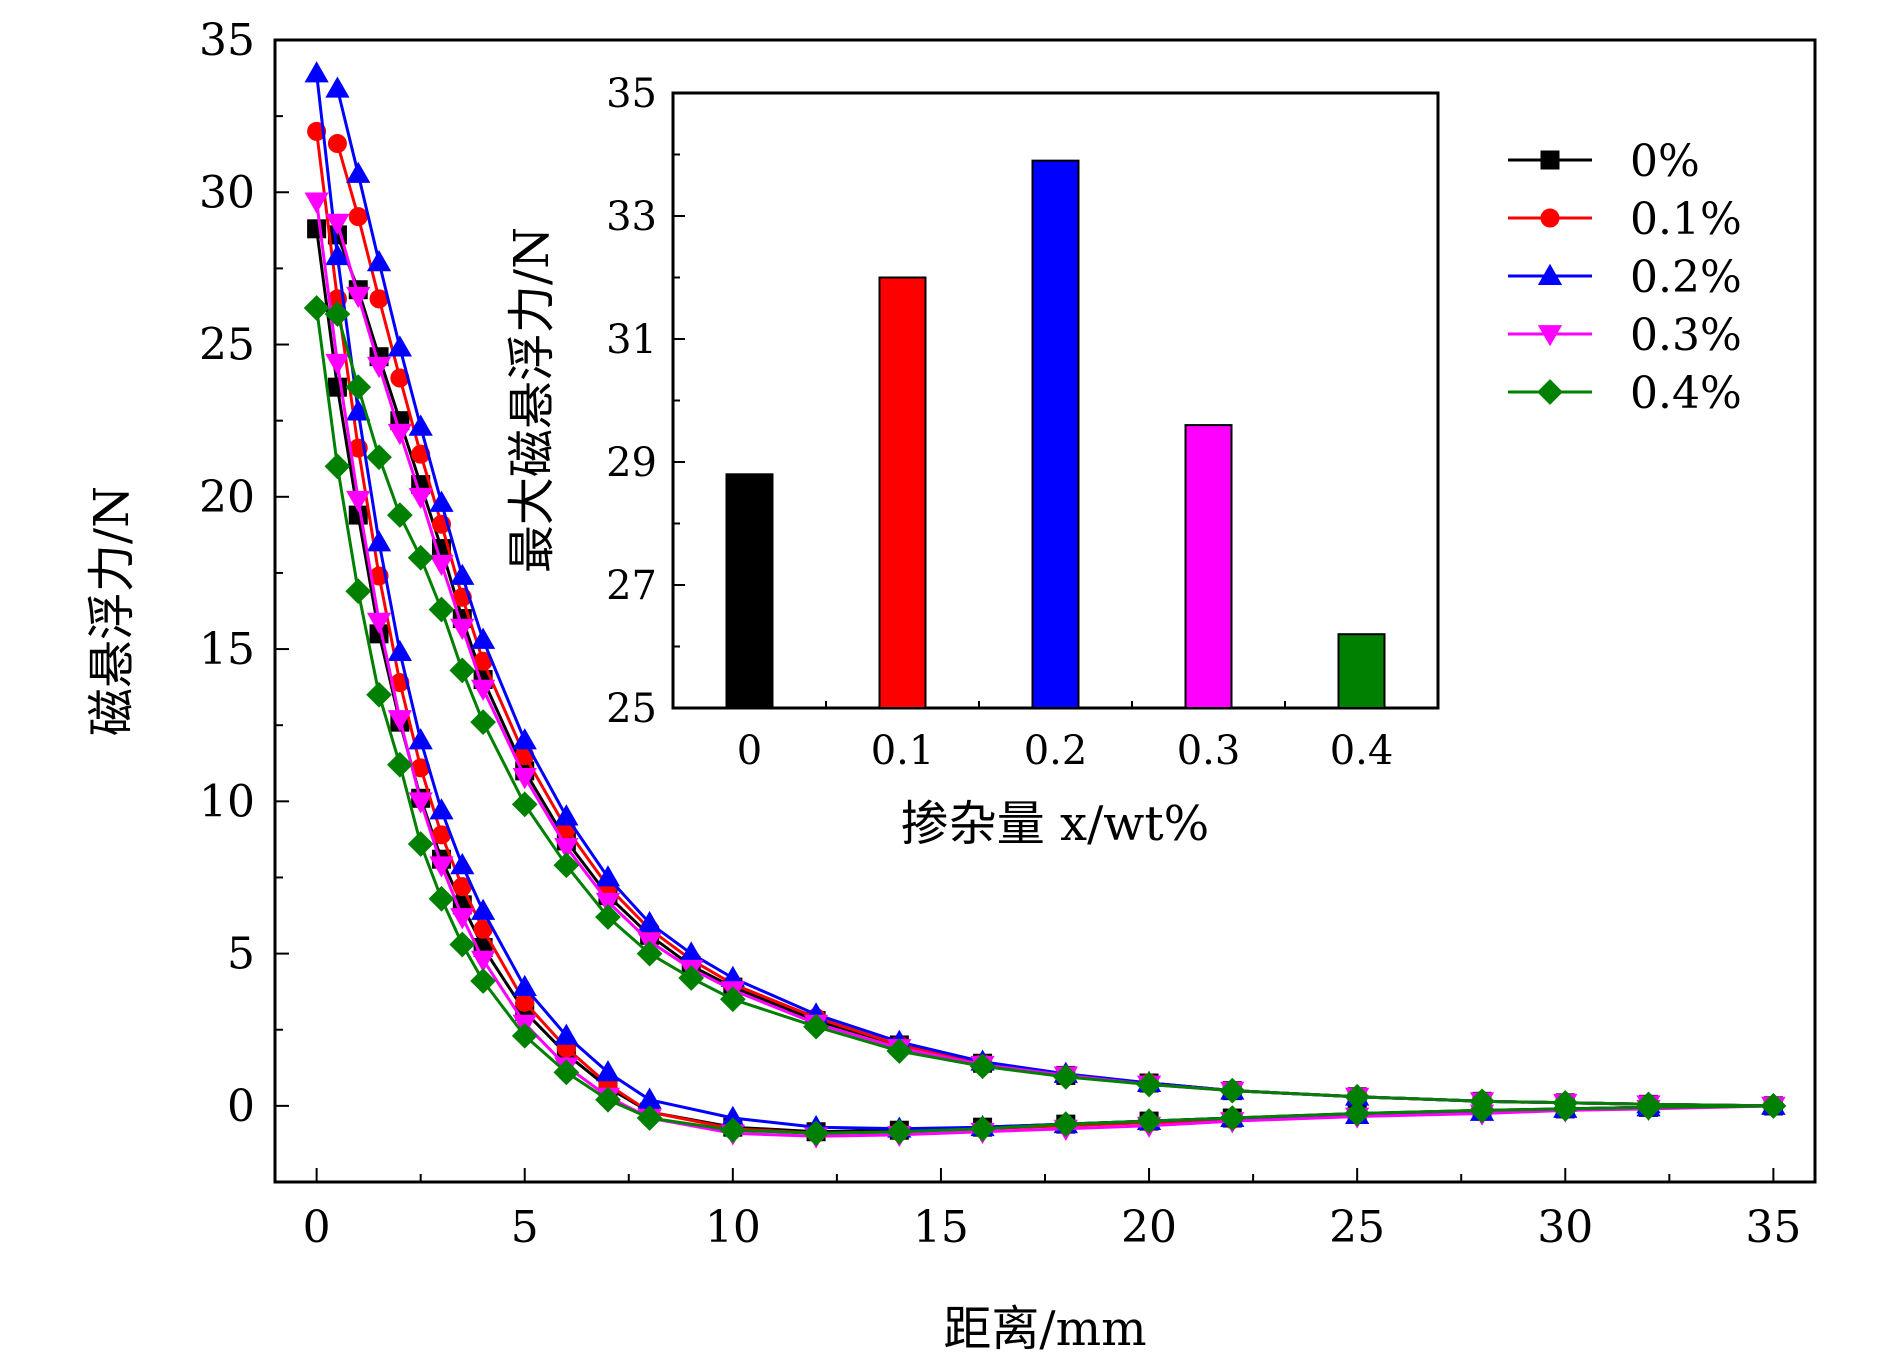 This screenshot has width=1890, height=1371. I want to click on main-y-axis-title: 磁悬浮力/N, so click(112, 611).